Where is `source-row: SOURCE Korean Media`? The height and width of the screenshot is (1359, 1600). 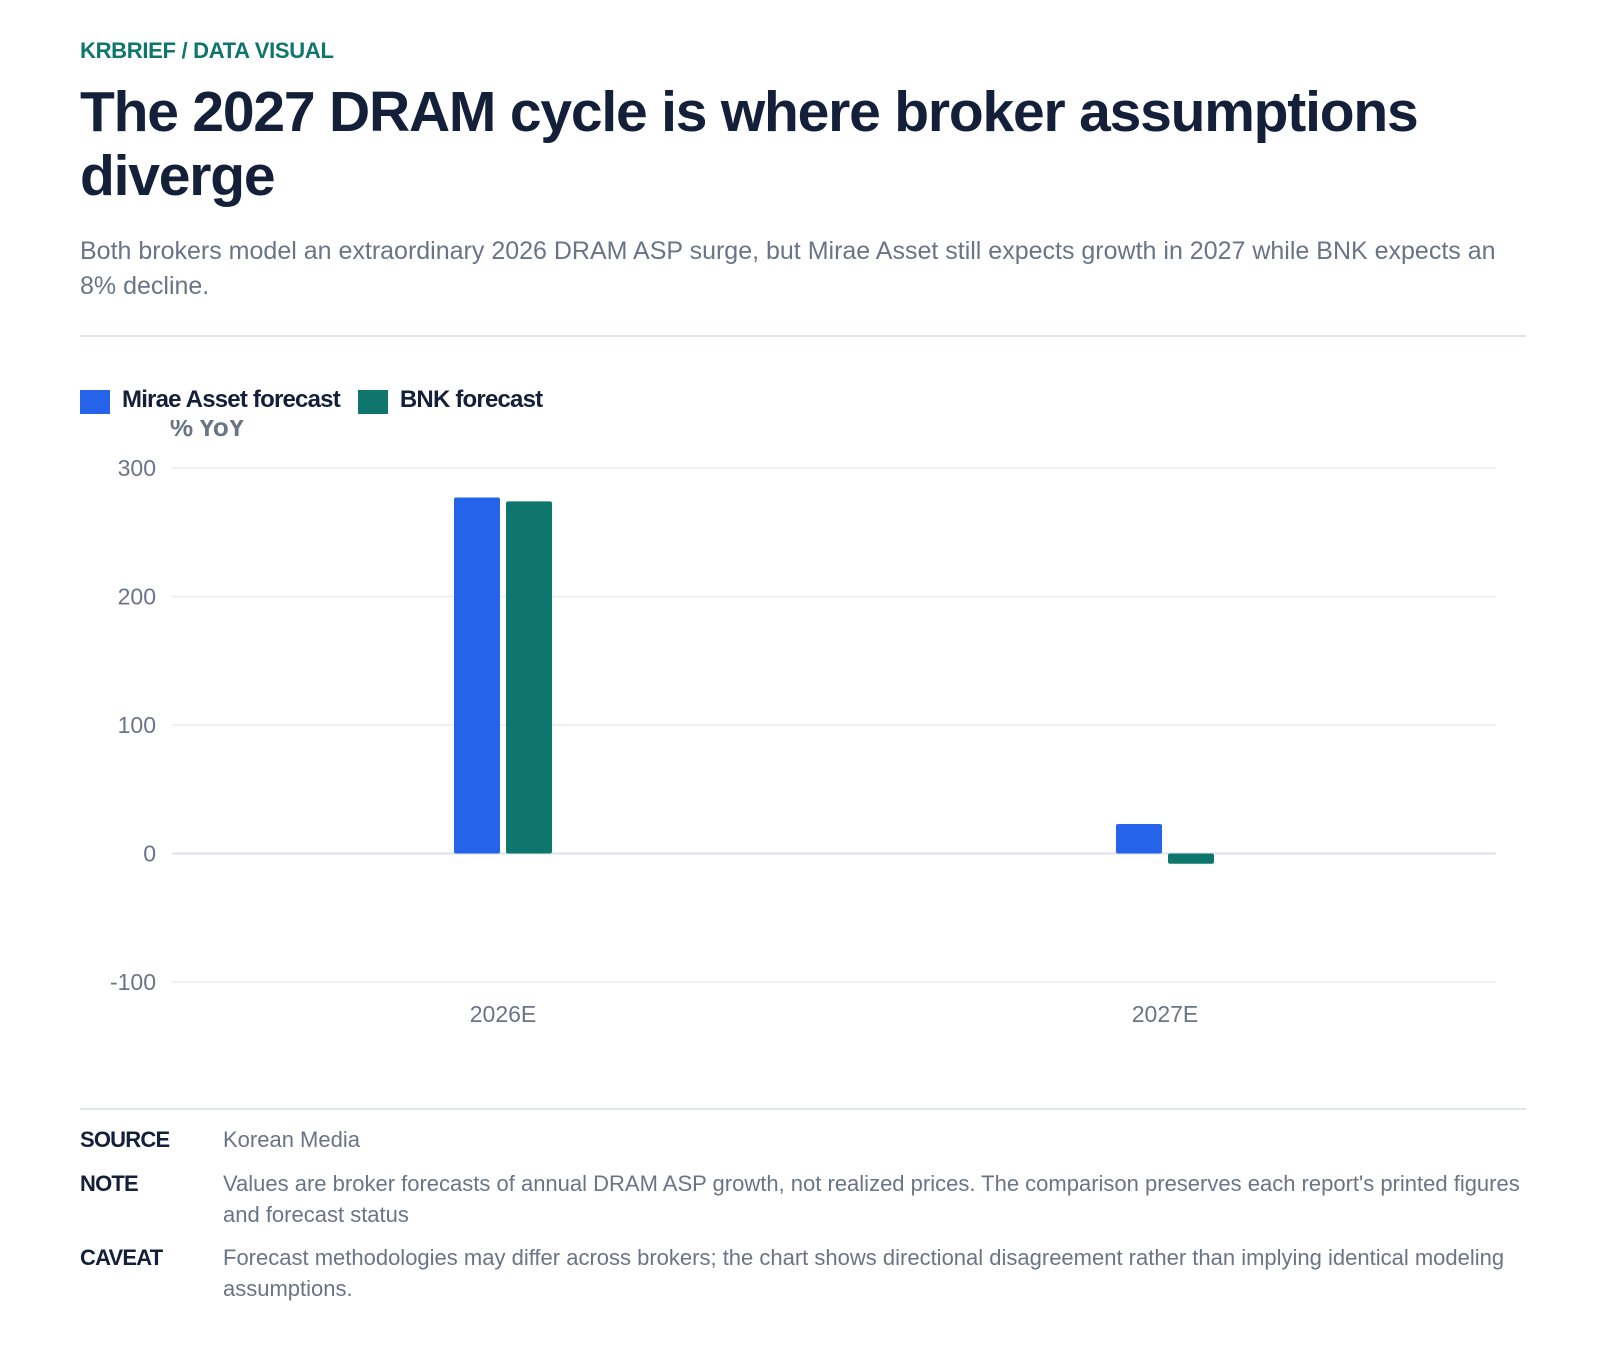
source-row: SOURCE Korean Media is located at coordinates (803, 1140).